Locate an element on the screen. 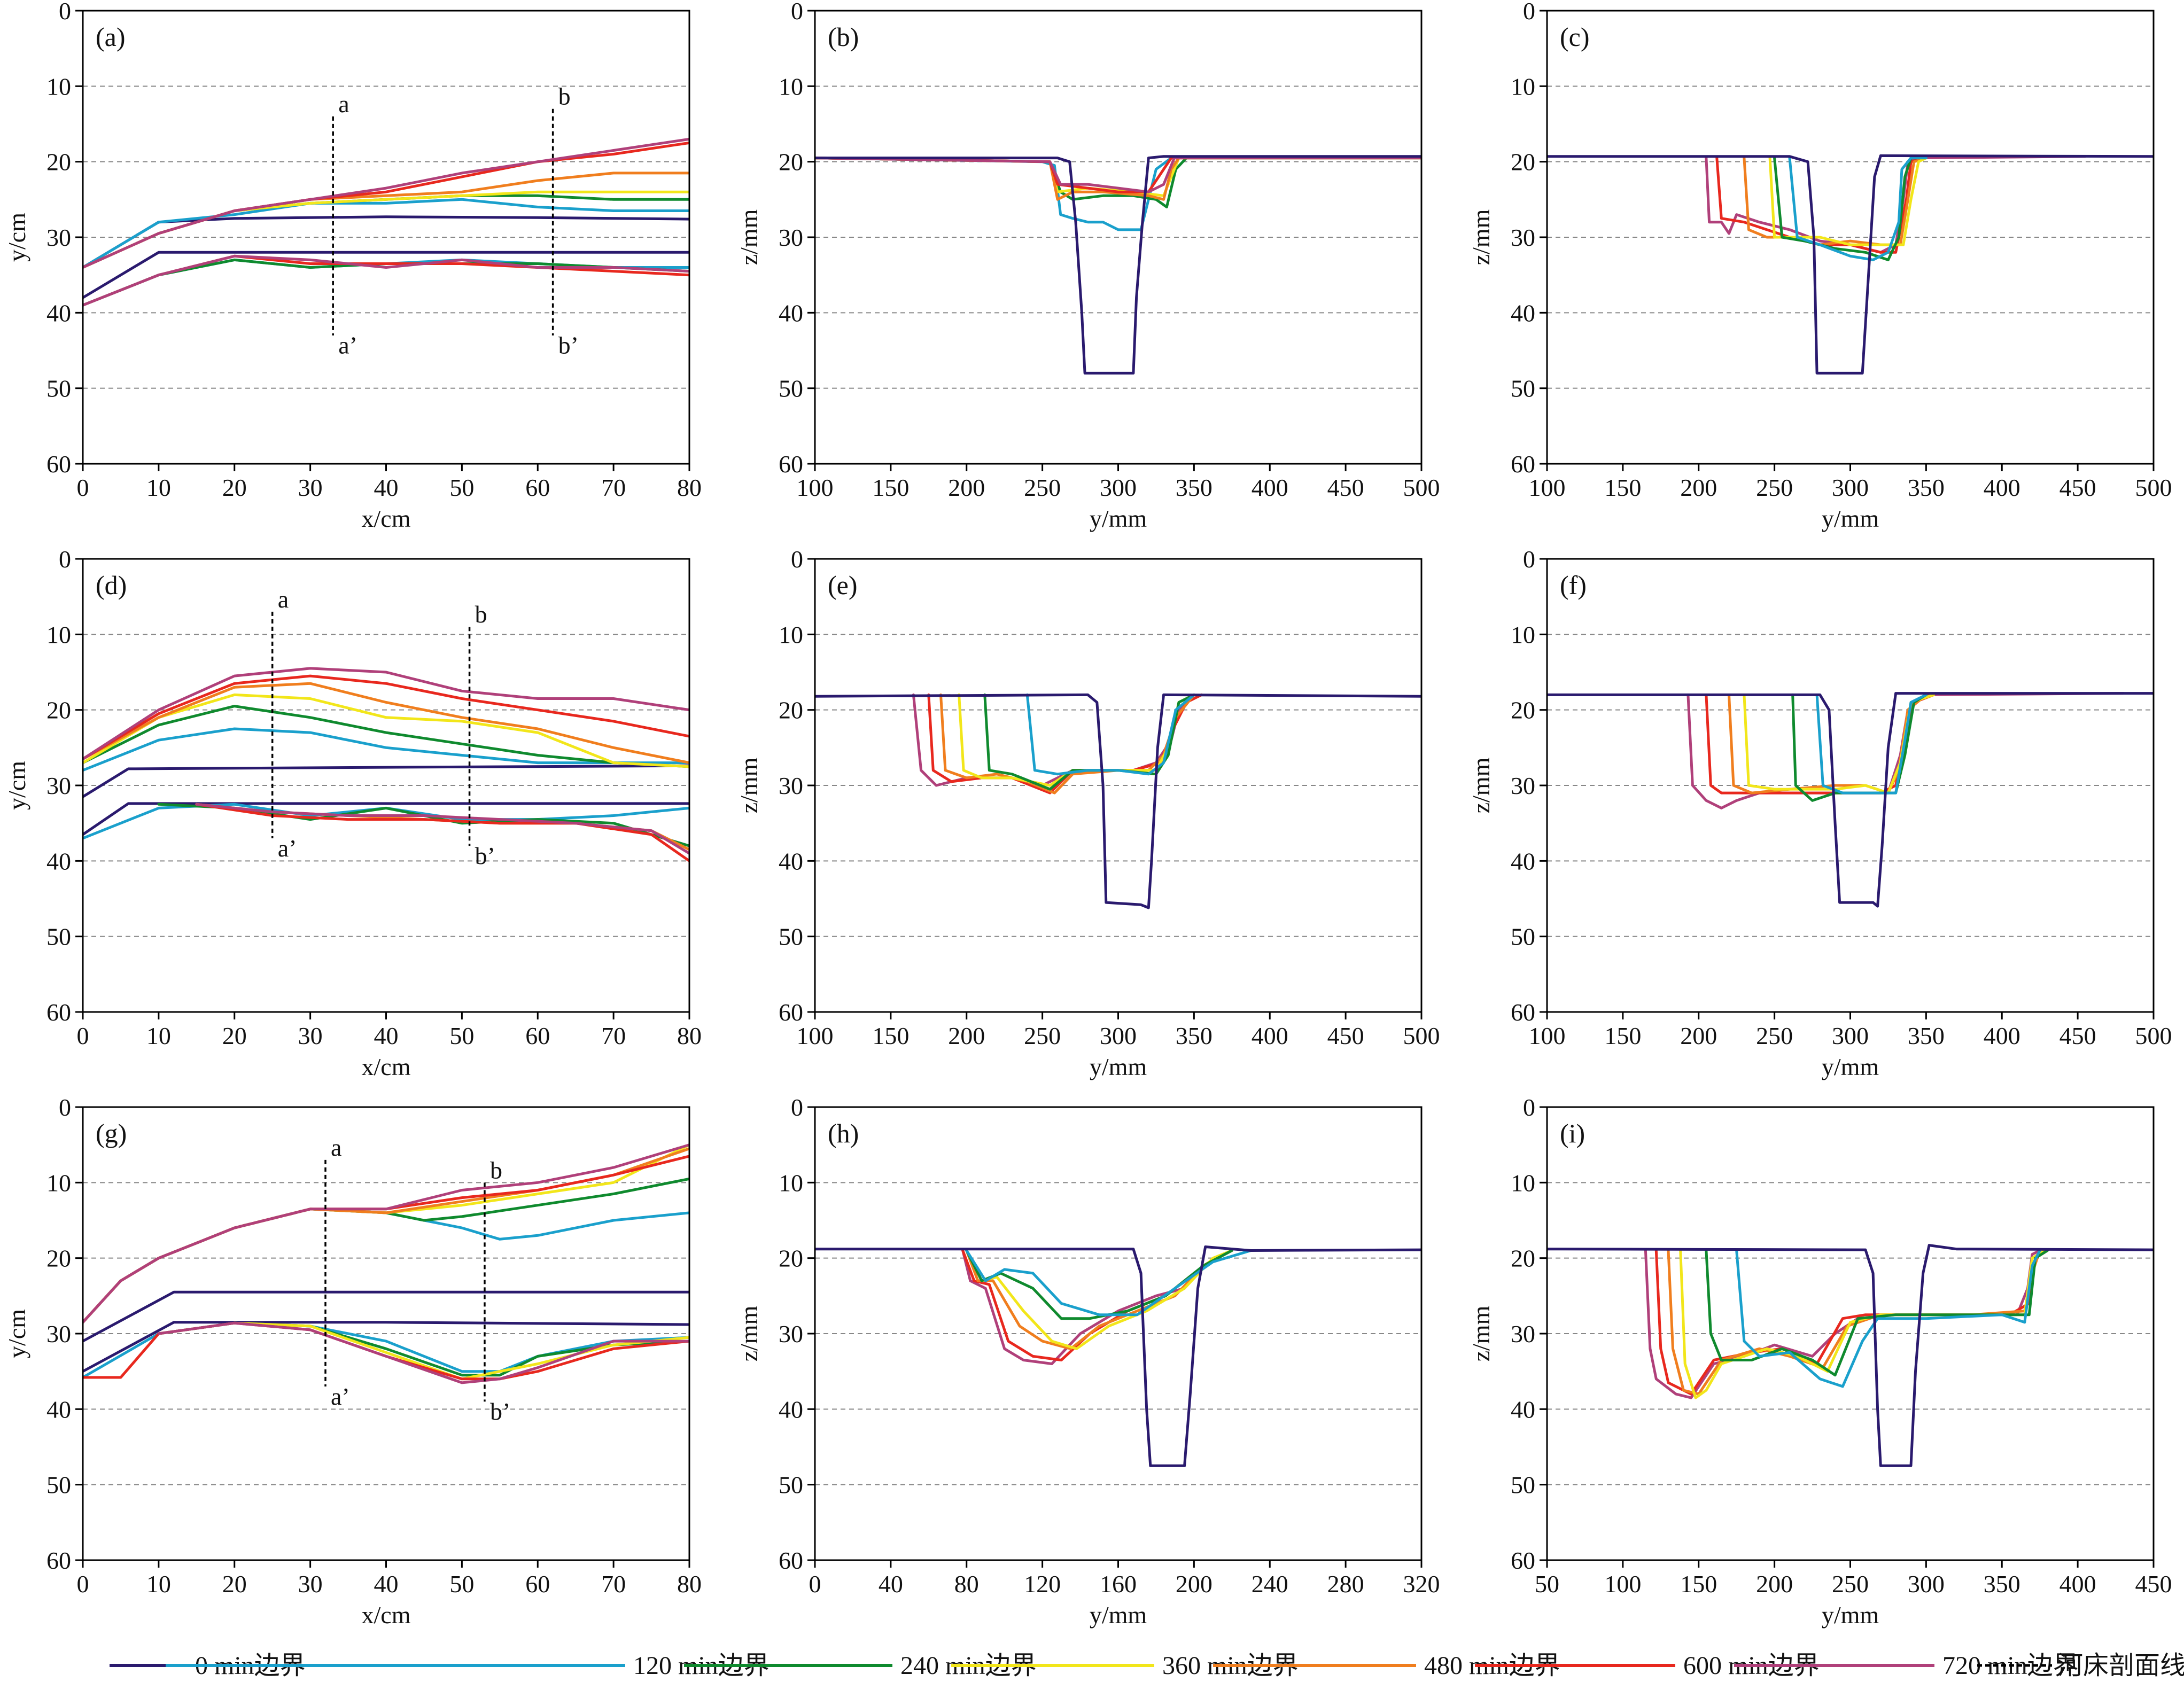 The image size is (2184, 1690). x-tick-label: 350 is located at coordinates (1927, 487).